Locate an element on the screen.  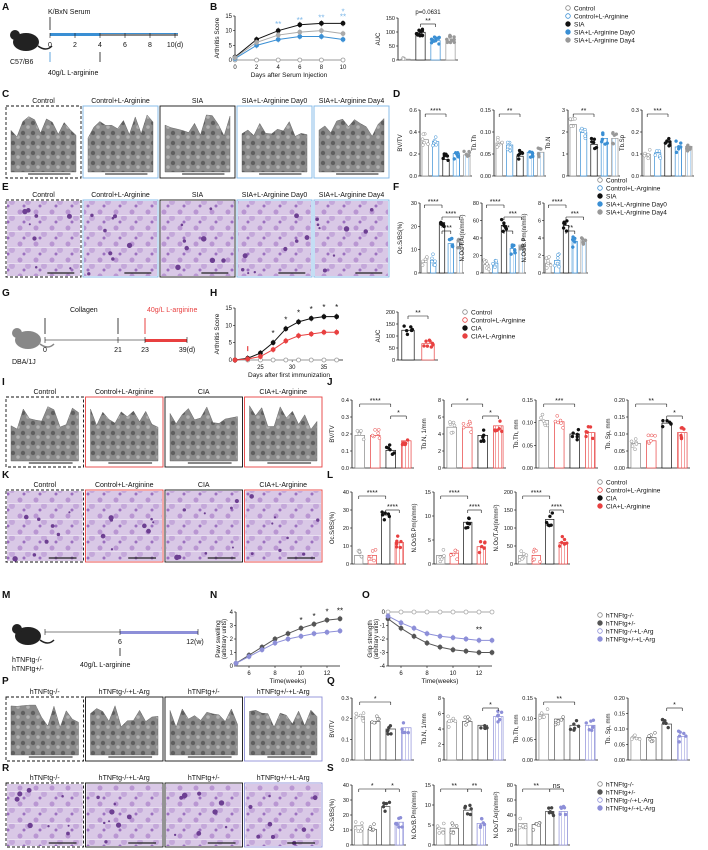
chart-h-xtick-label: 35 is located at coordinates (324, 368).